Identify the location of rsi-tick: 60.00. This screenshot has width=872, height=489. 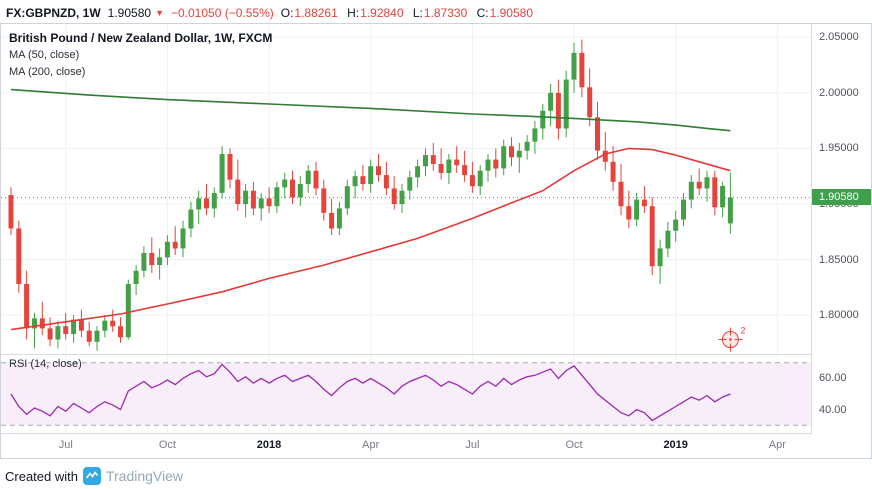
(833, 378).